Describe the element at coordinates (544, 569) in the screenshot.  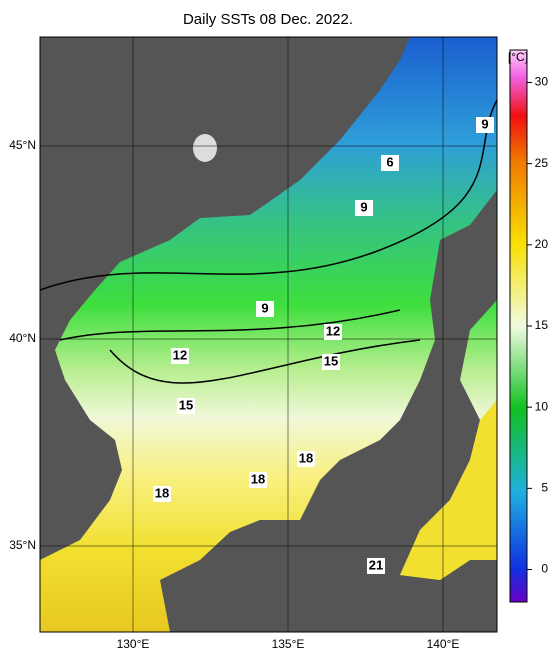
I see `colorbar-tick-label: 0` at that location.